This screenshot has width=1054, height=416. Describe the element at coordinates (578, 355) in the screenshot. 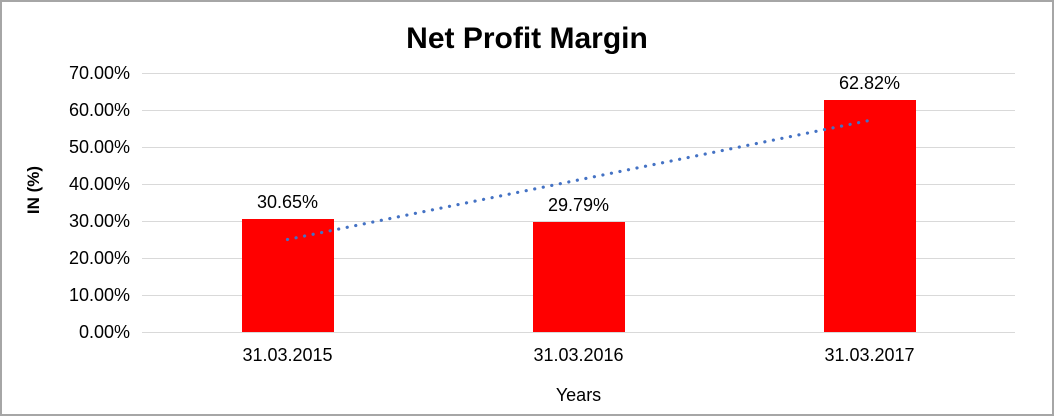

I see `x-axis-tick-label: 31.03.2016` at that location.